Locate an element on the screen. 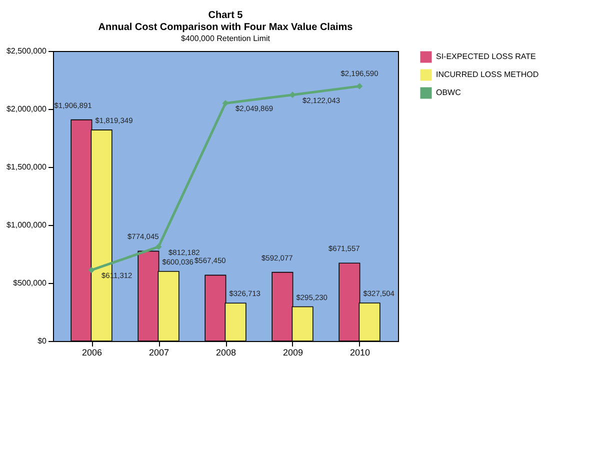 The width and height of the screenshot is (593, 452). x-tick-label: 2010 is located at coordinates (360, 353).